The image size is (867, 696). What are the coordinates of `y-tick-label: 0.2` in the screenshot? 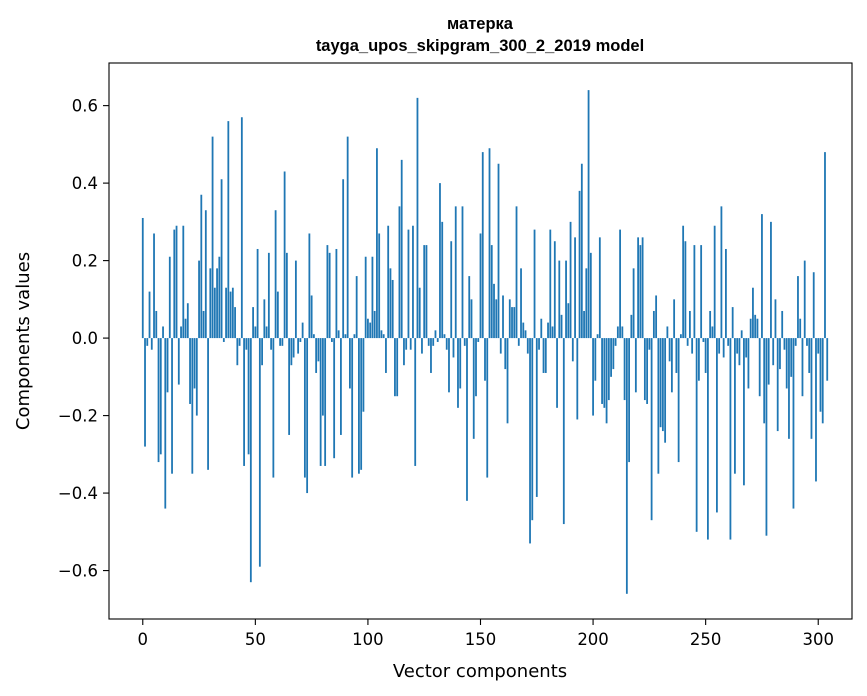 It's located at (85, 261).